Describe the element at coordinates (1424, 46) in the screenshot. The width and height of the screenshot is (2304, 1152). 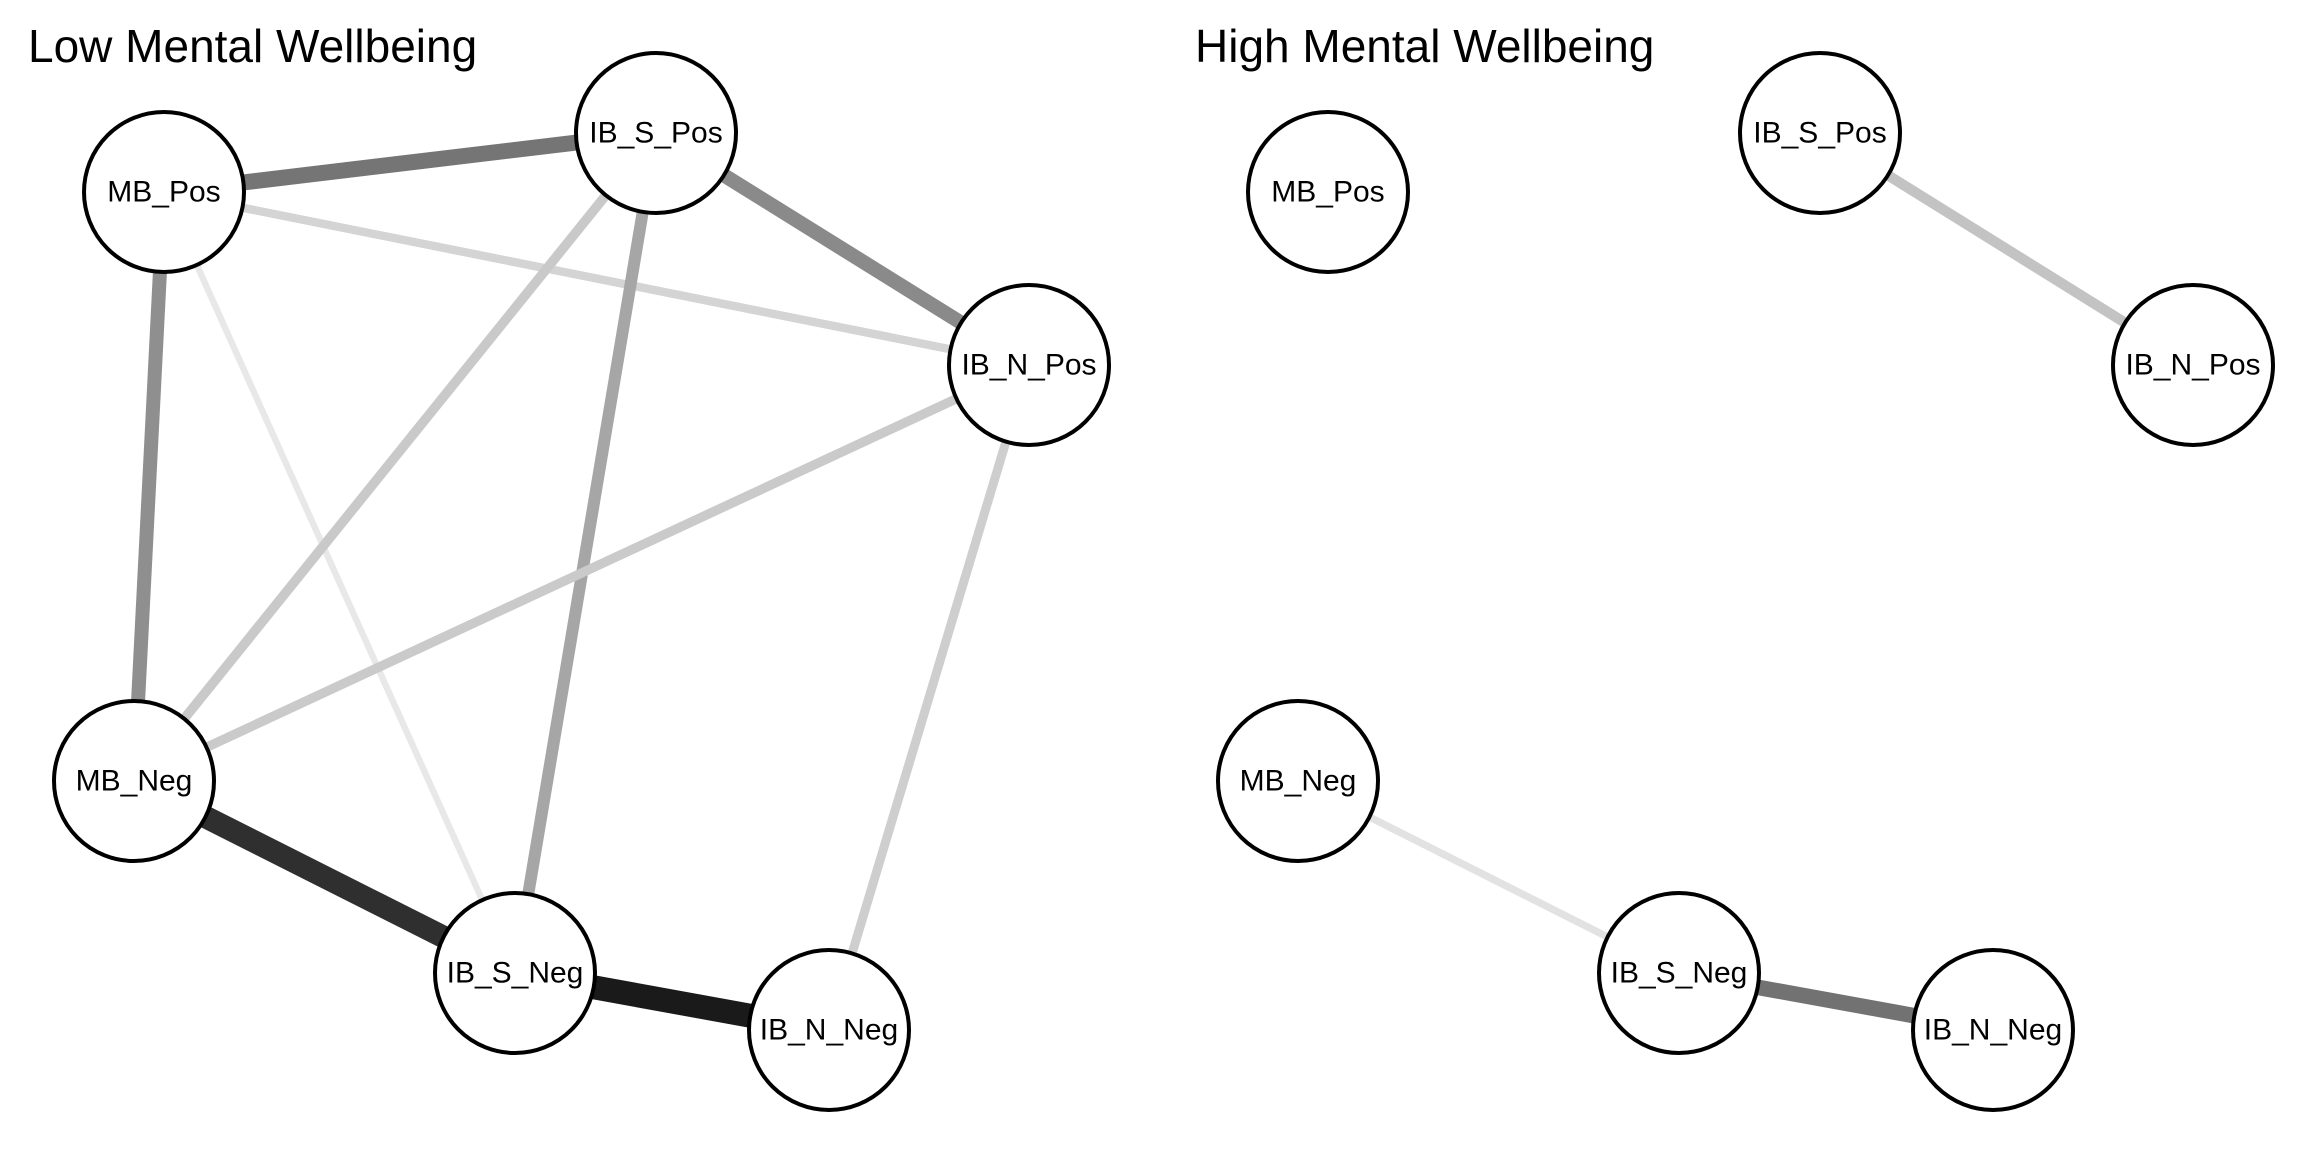
I see `panel-title-high: High Mental Wellbeing` at that location.